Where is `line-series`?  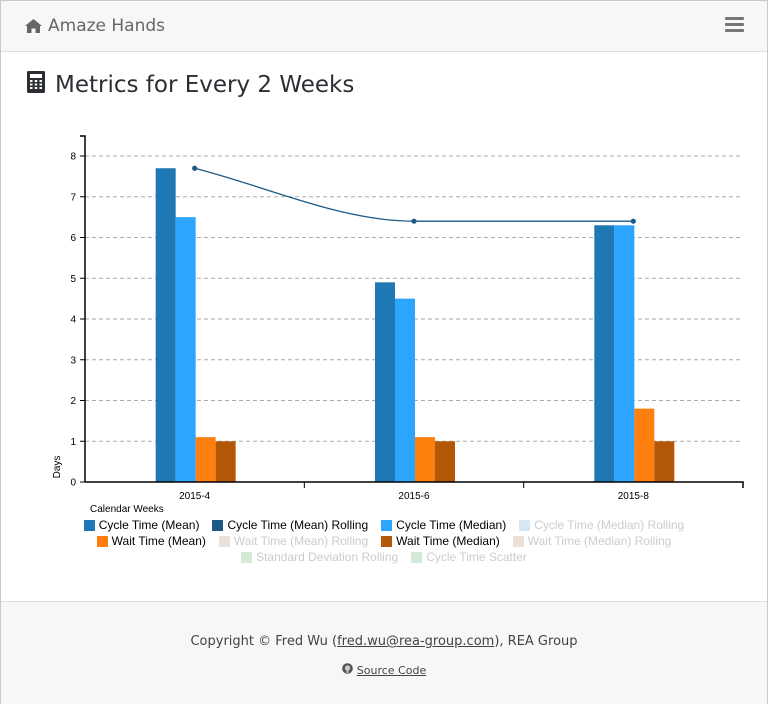 line-series is located at coordinates (414, 194).